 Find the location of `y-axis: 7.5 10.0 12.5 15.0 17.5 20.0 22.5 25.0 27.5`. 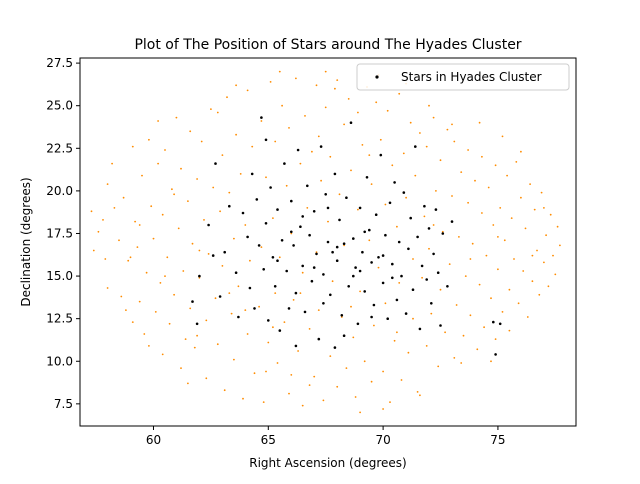

y-axis: 7.5 10.0 12.5 15.0 17.5 20.0 22.5 25.0 27.5 is located at coordinates (63, 233).